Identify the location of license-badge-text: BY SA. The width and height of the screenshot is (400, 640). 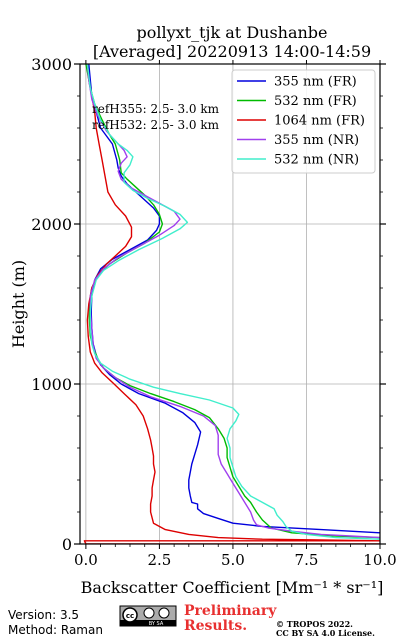
(156, 624).